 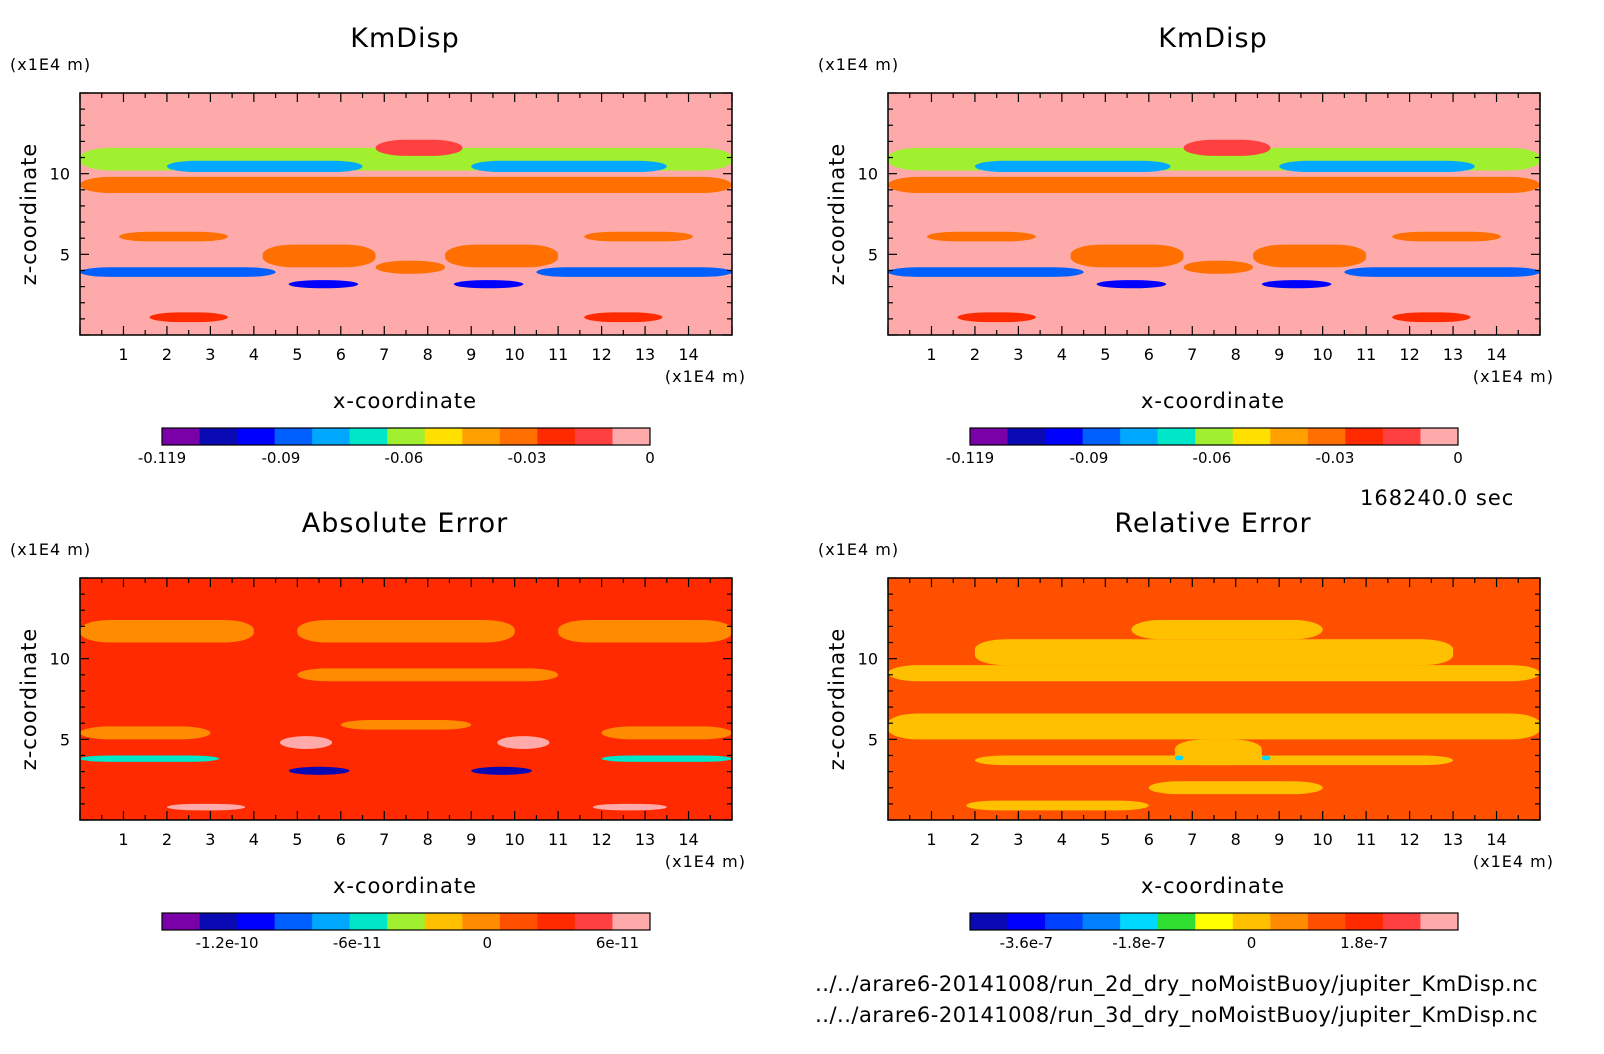 What do you see at coordinates (975, 354) in the screenshot?
I see `x-tick-label: 2` at bounding box center [975, 354].